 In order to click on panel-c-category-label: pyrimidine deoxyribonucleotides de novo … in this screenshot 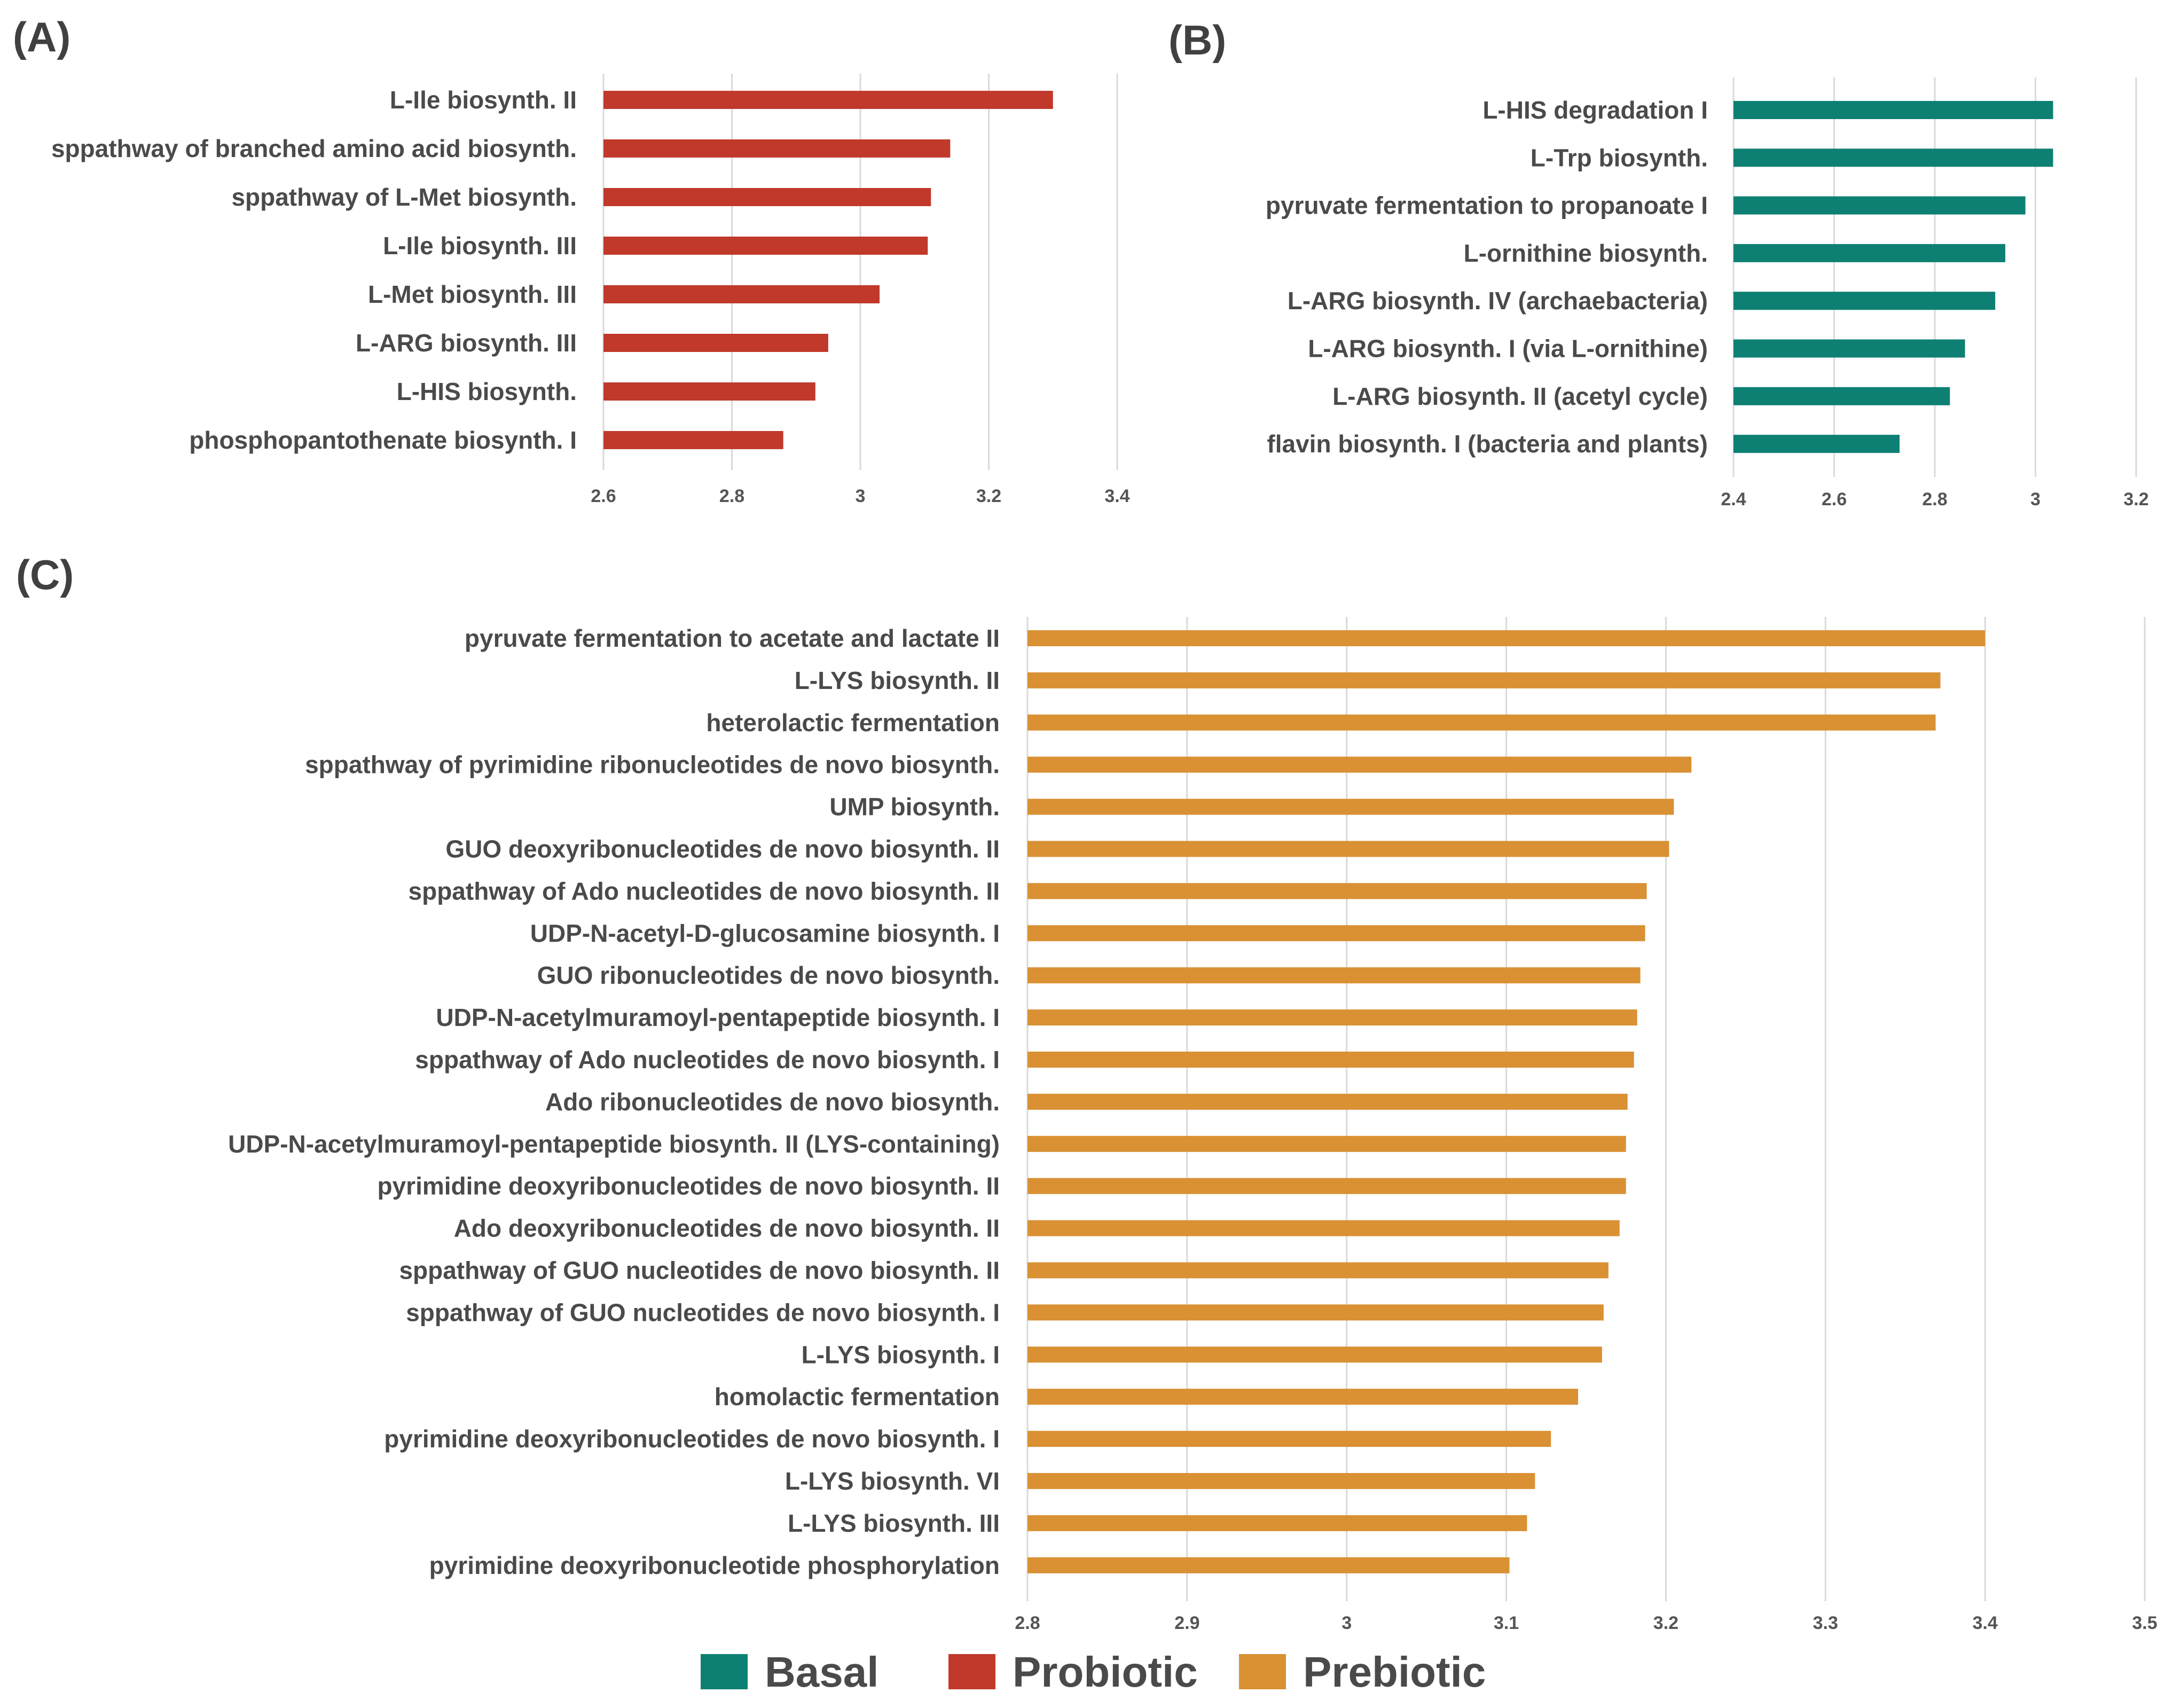, I will do `click(689, 1186)`.